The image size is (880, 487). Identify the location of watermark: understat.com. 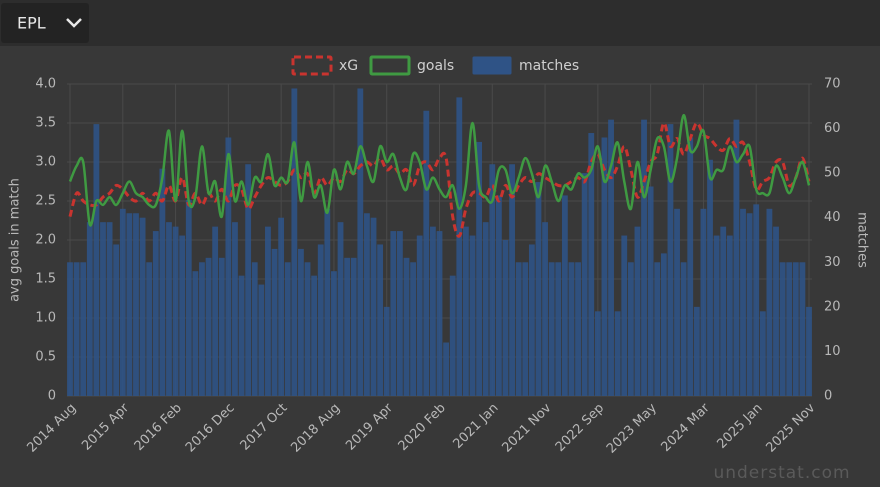
(781, 473).